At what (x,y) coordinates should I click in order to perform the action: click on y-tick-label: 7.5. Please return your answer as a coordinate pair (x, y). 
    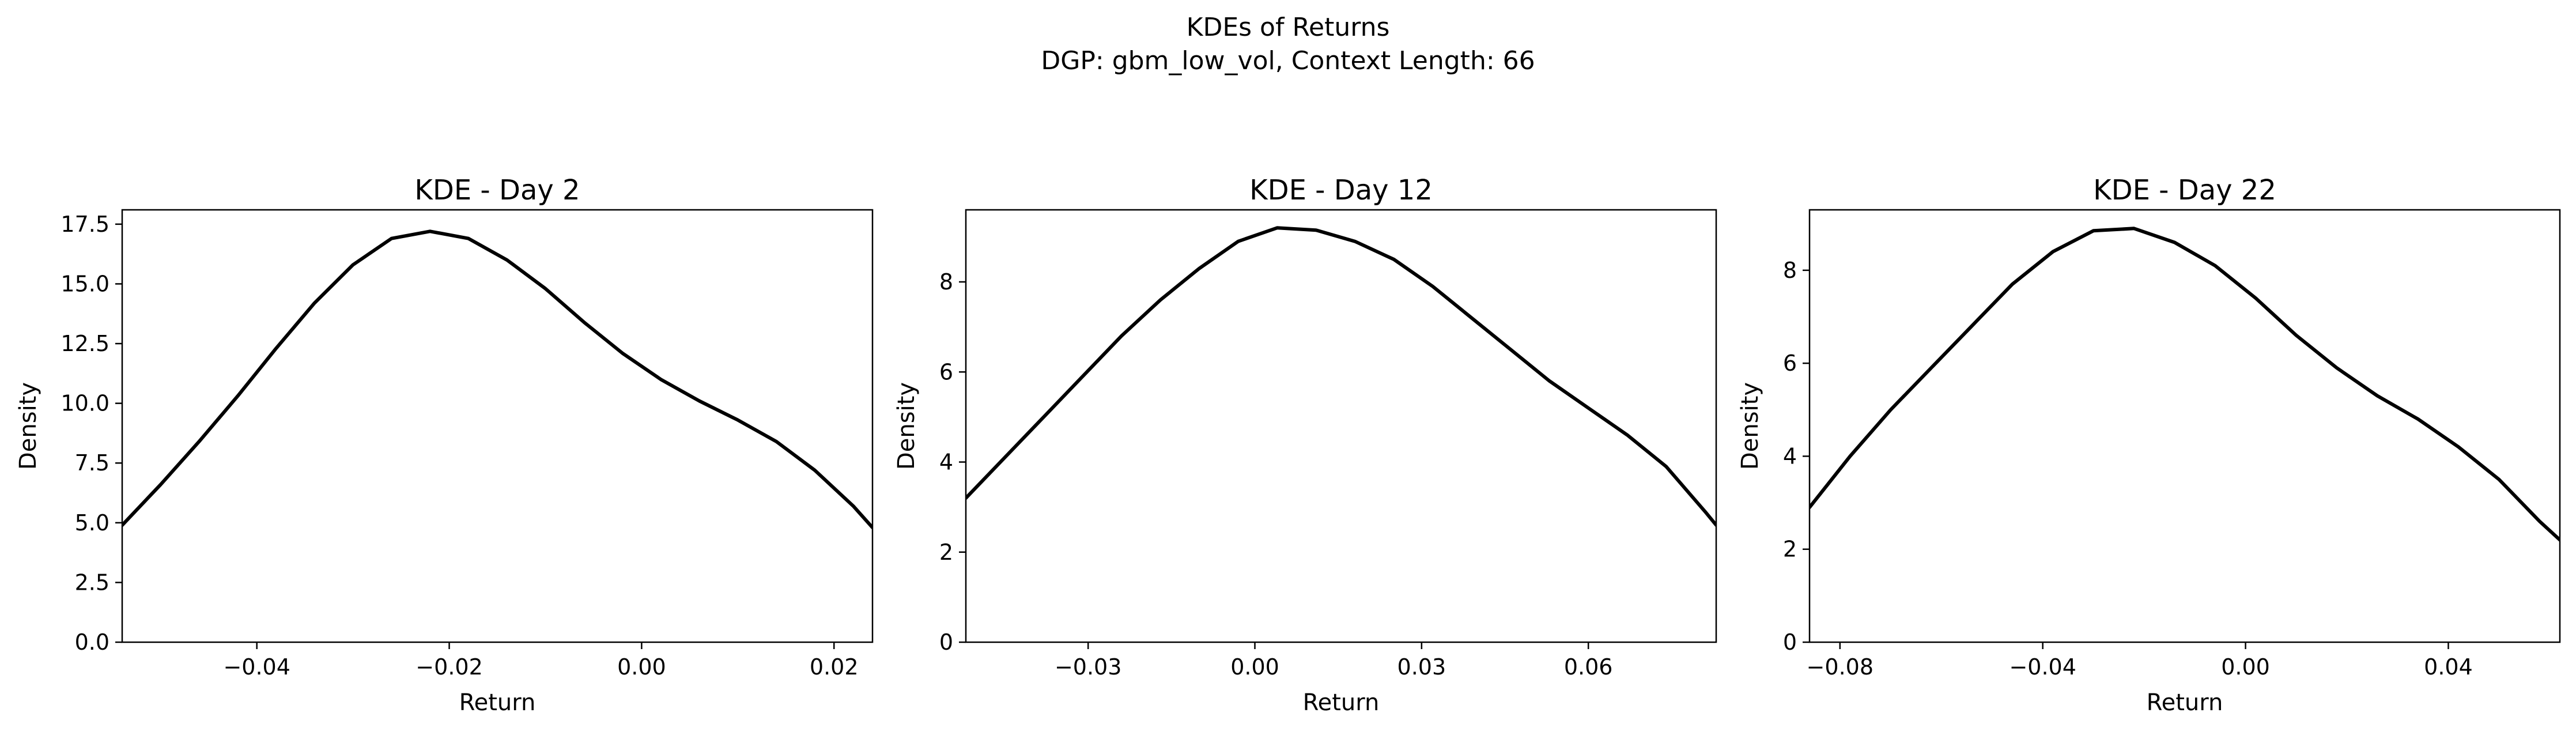
    Looking at the image, I should click on (92, 463).